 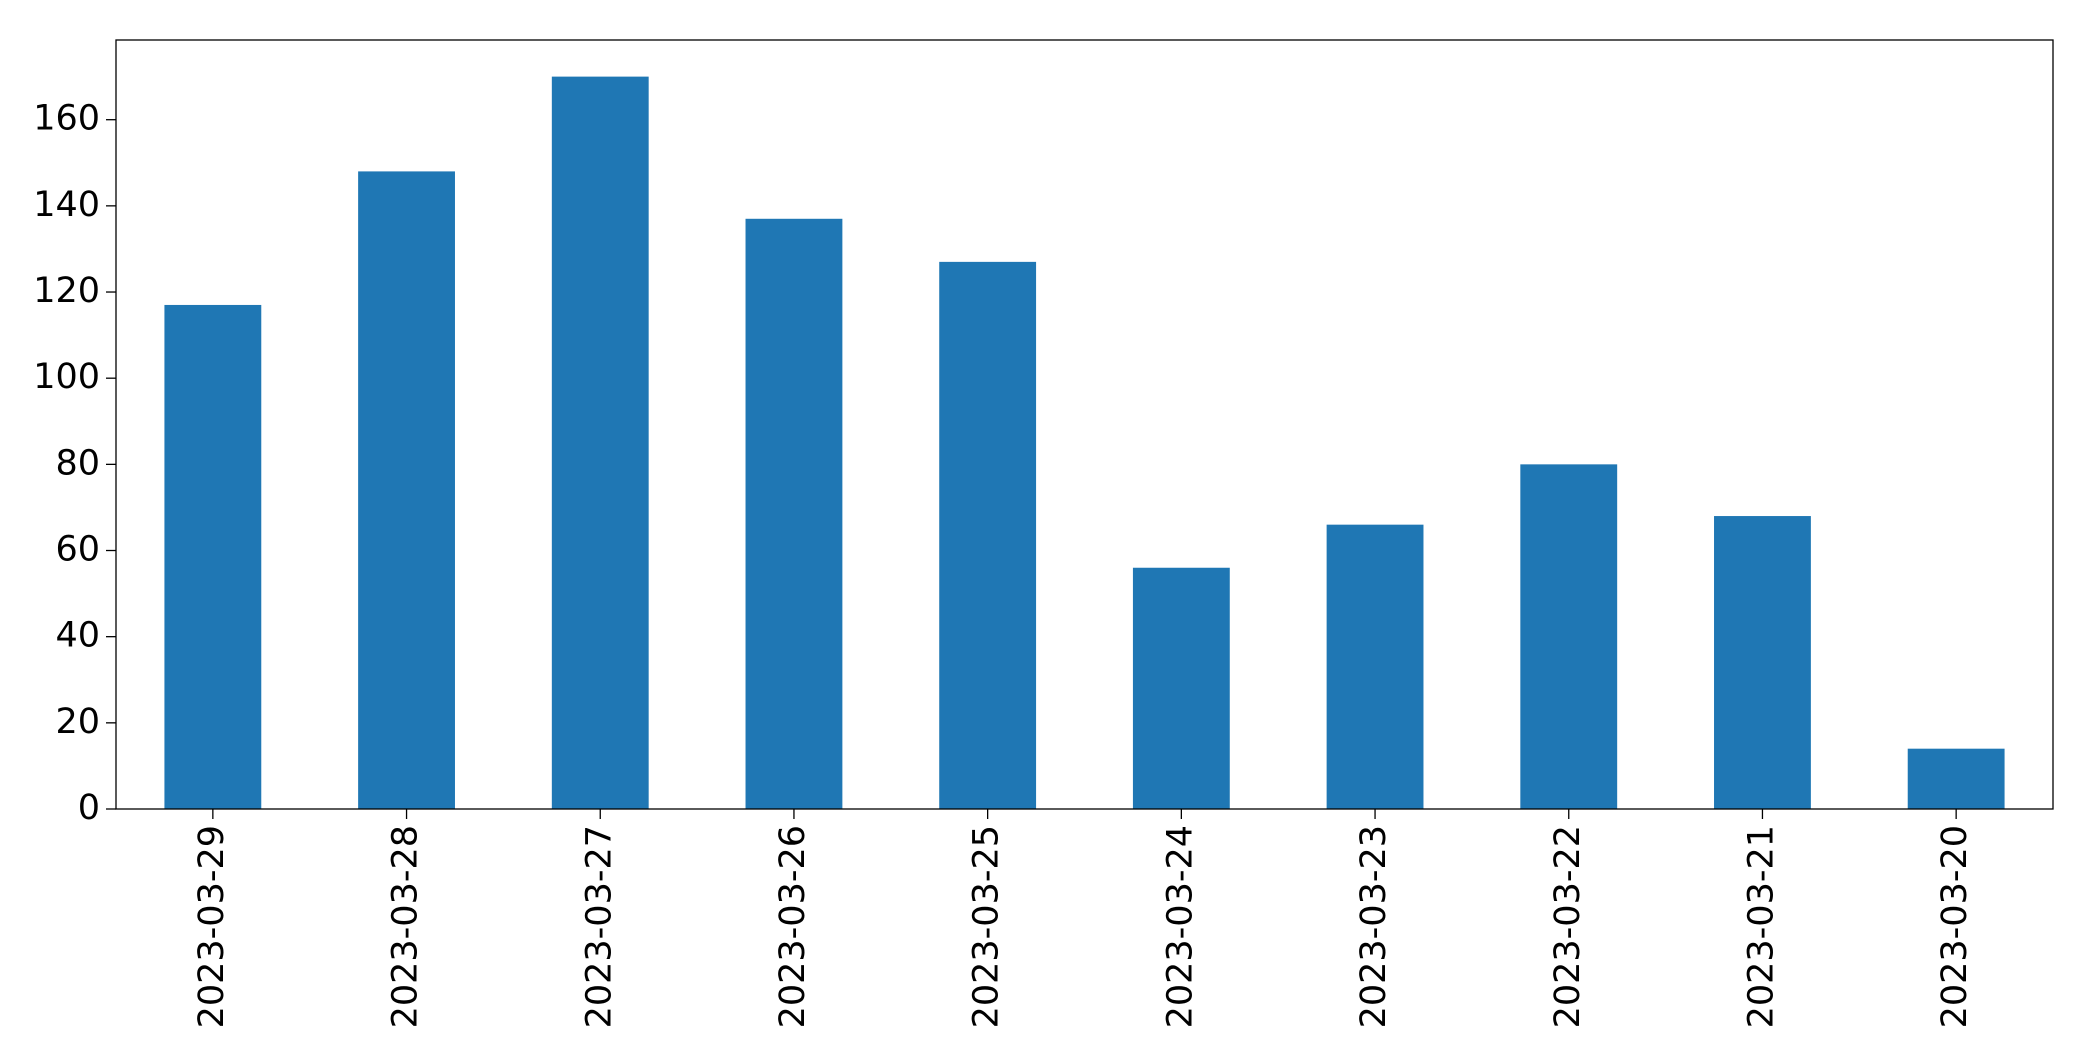 What do you see at coordinates (599, 926) in the screenshot?
I see `x-tick-label: 2023-03-27` at bounding box center [599, 926].